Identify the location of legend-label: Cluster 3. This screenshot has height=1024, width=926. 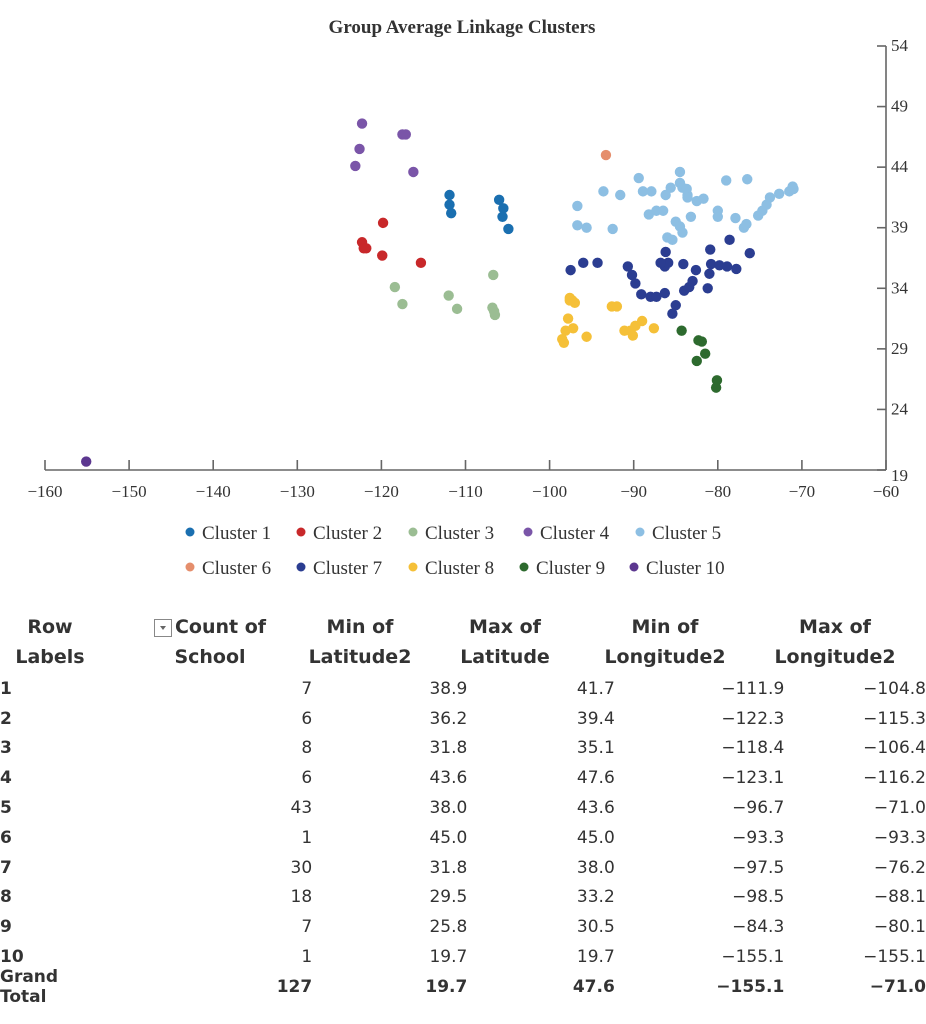
(459, 533).